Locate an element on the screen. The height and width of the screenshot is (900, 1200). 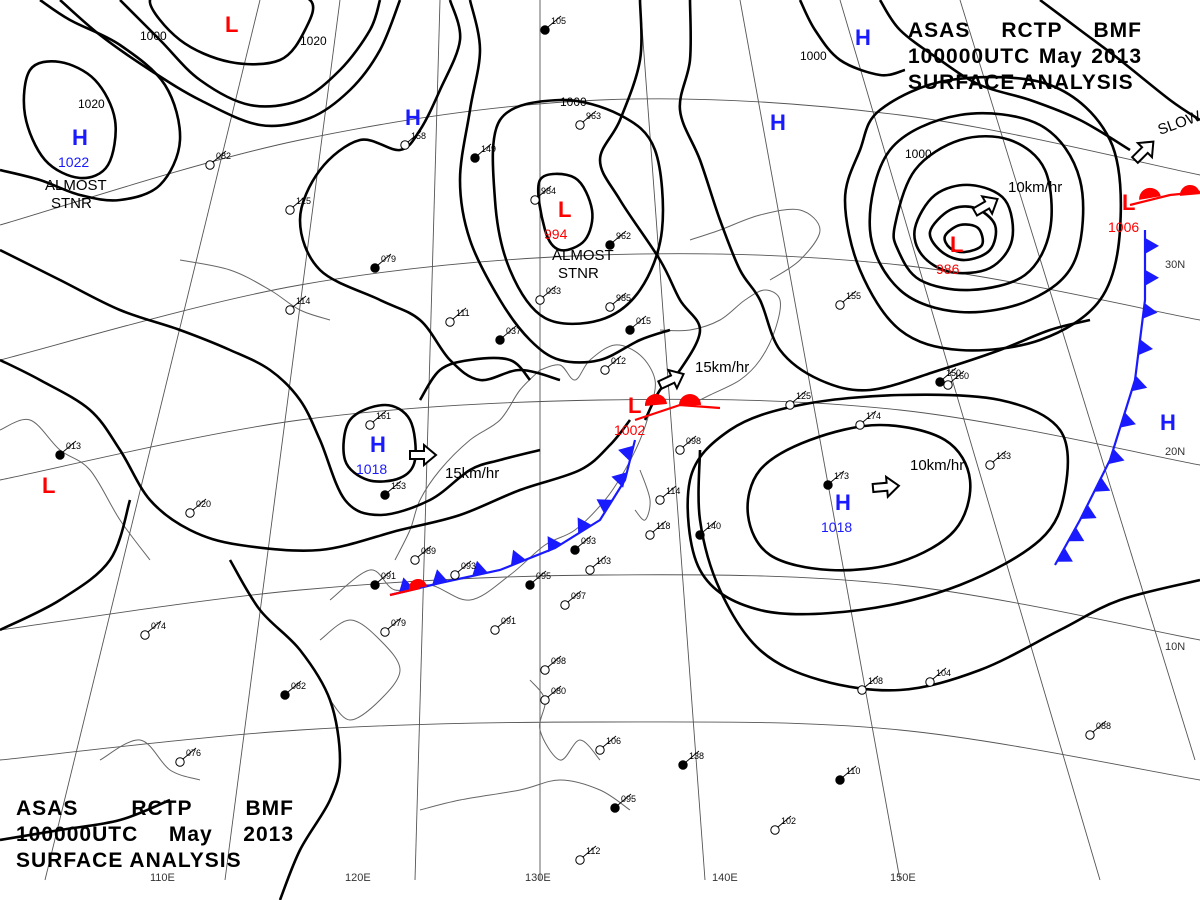
station-pressure-value: 108 is located at coordinates (875, 681).